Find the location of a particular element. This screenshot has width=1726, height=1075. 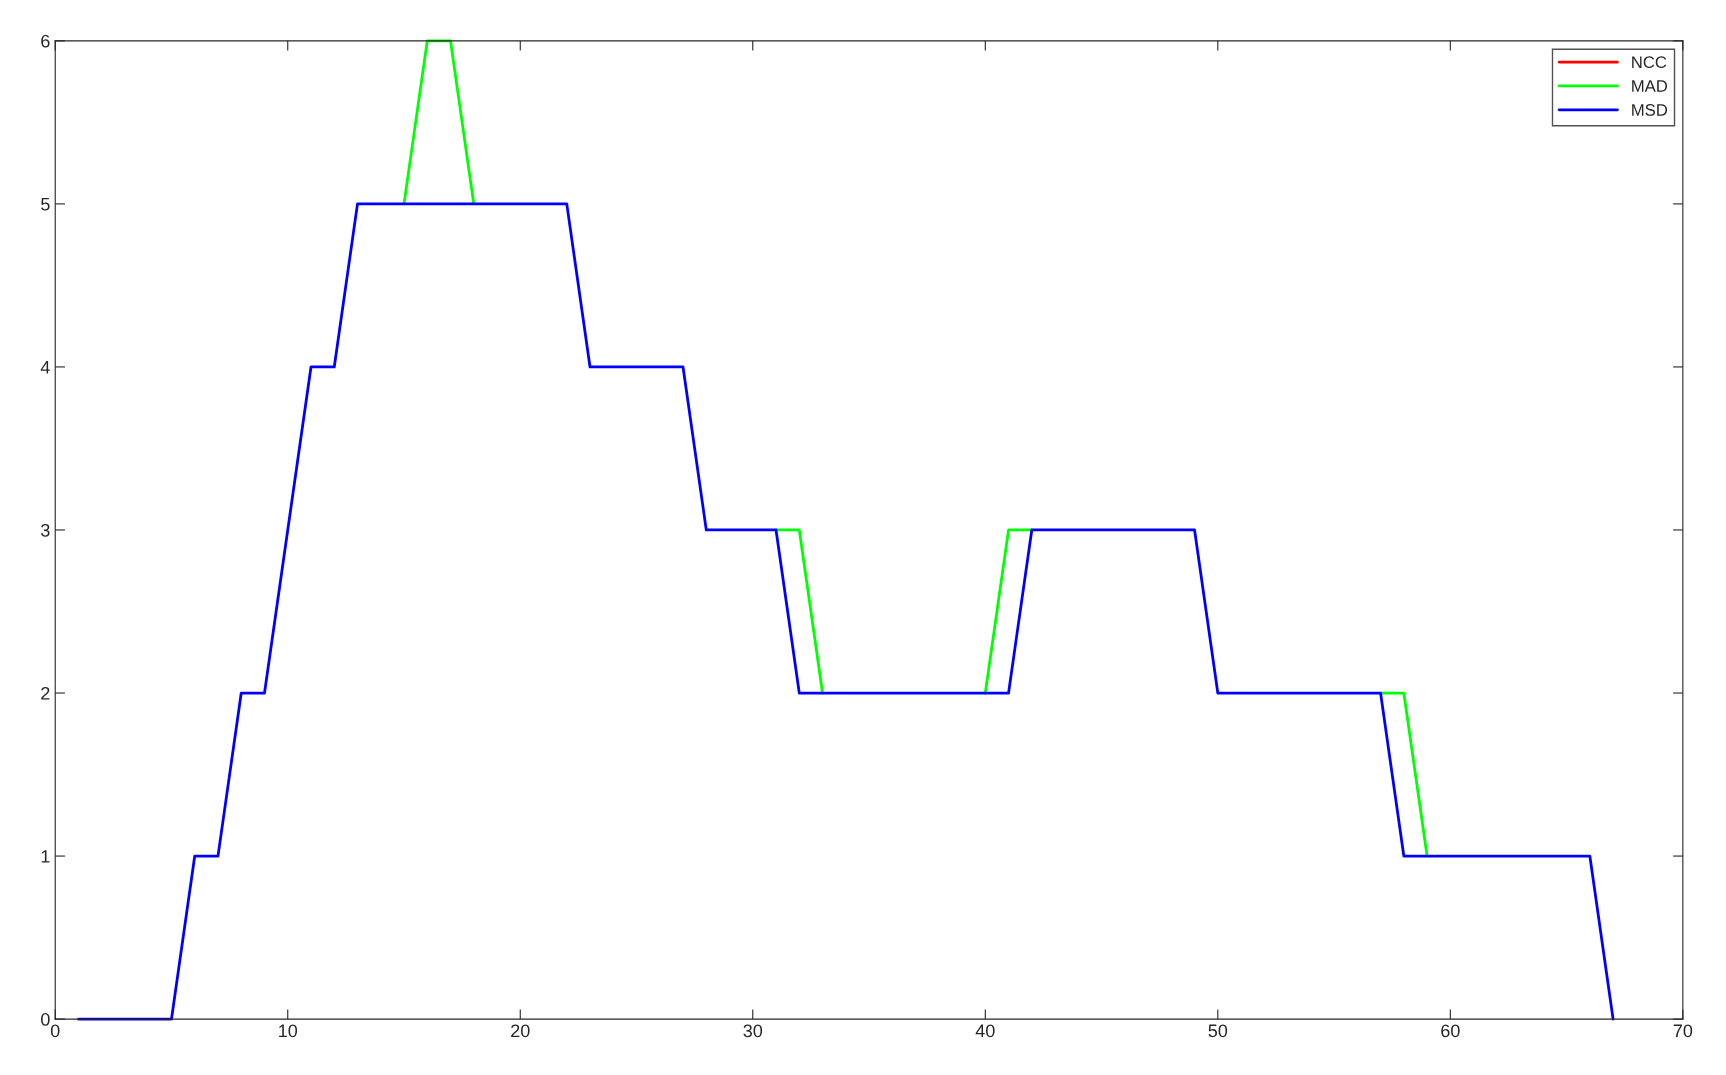

x-tick-label: 10 is located at coordinates (288, 1031).